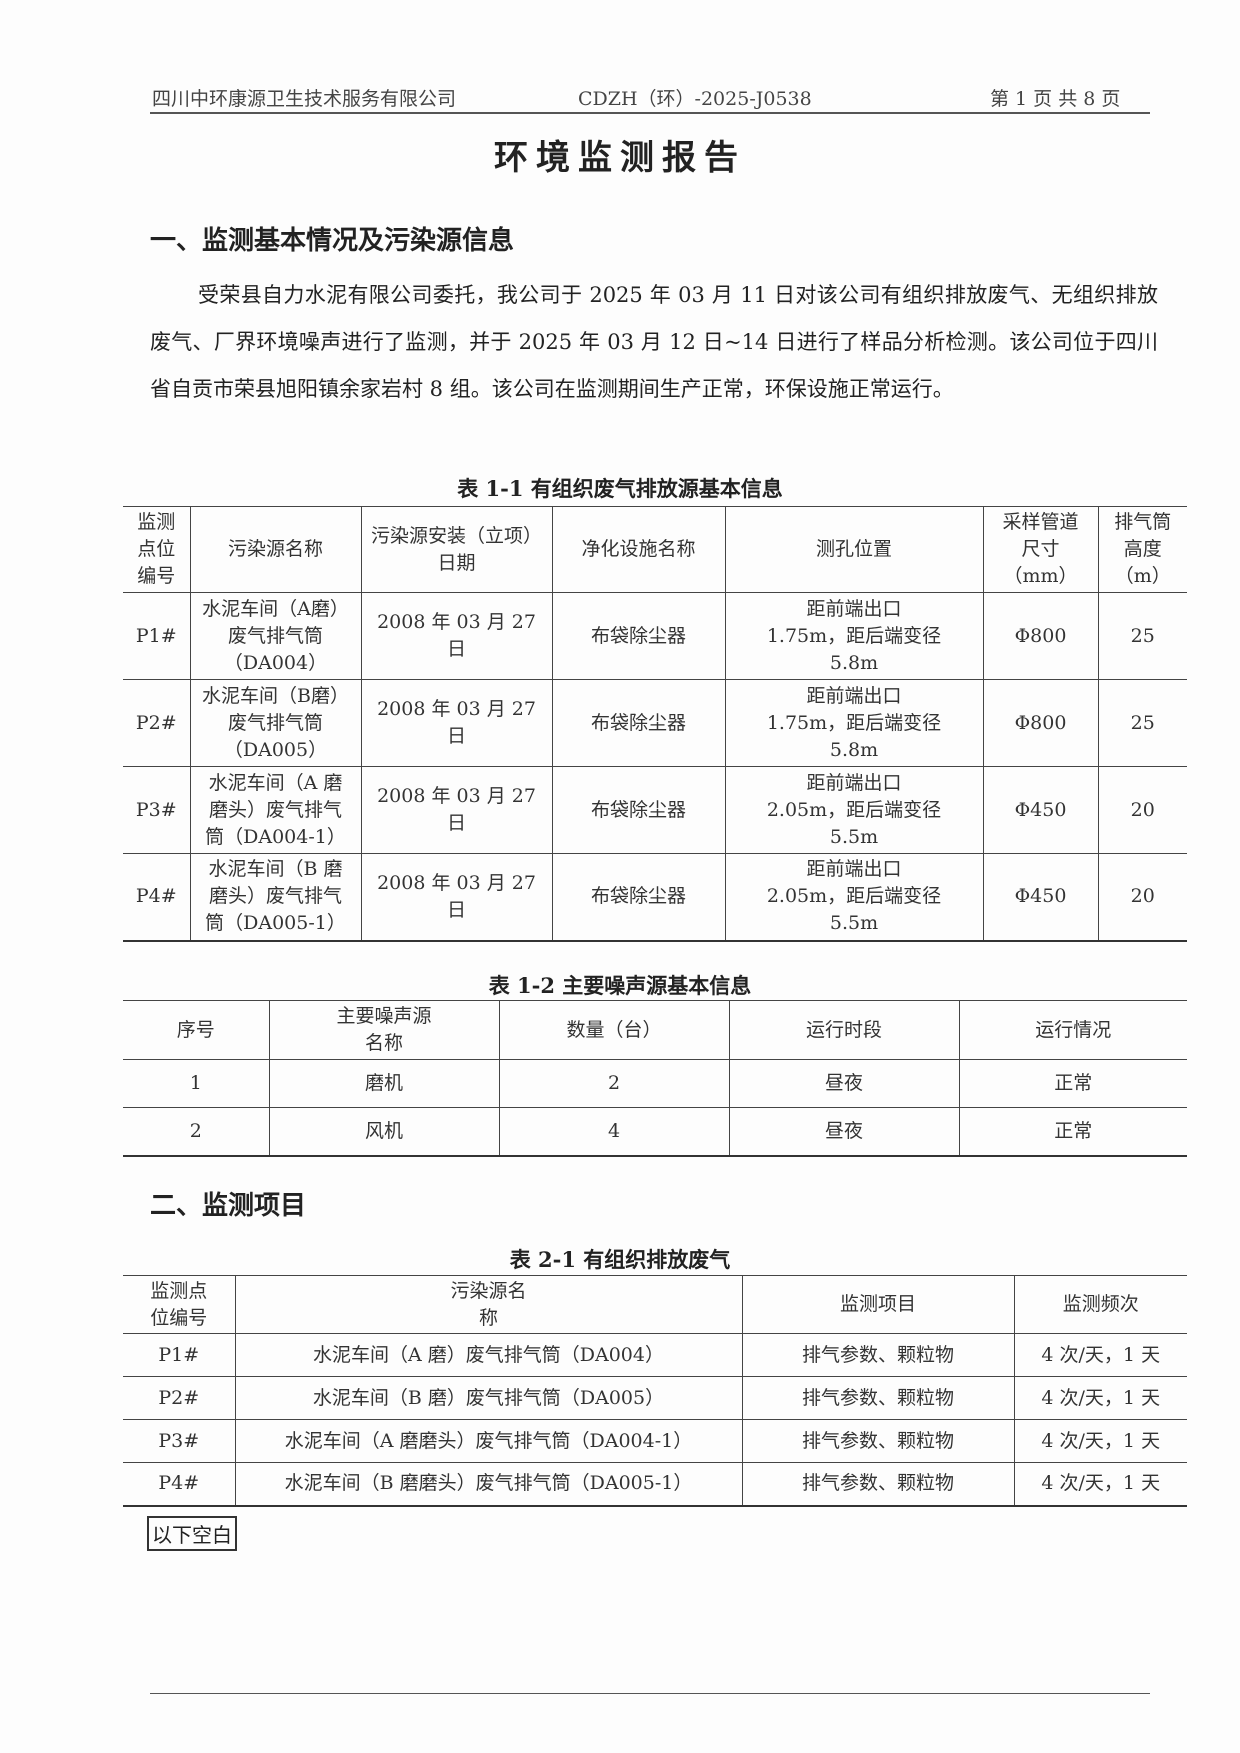 The width and height of the screenshot is (1240, 1753). Describe the element at coordinates (614, 1030) in the screenshot. I see `column-header: 数量（台）` at that location.